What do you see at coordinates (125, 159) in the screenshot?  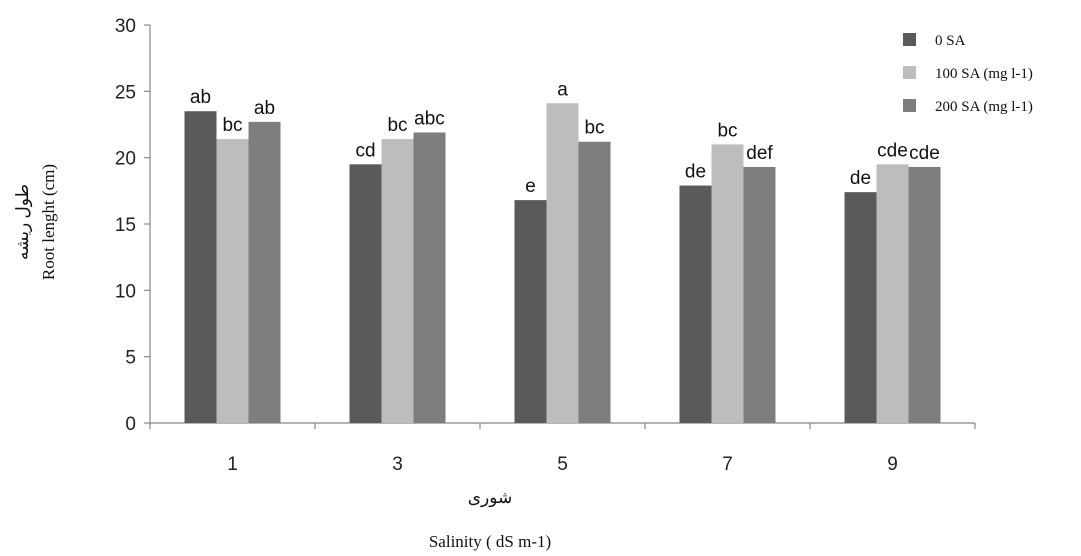 I see `y-tick-label: 20` at bounding box center [125, 159].